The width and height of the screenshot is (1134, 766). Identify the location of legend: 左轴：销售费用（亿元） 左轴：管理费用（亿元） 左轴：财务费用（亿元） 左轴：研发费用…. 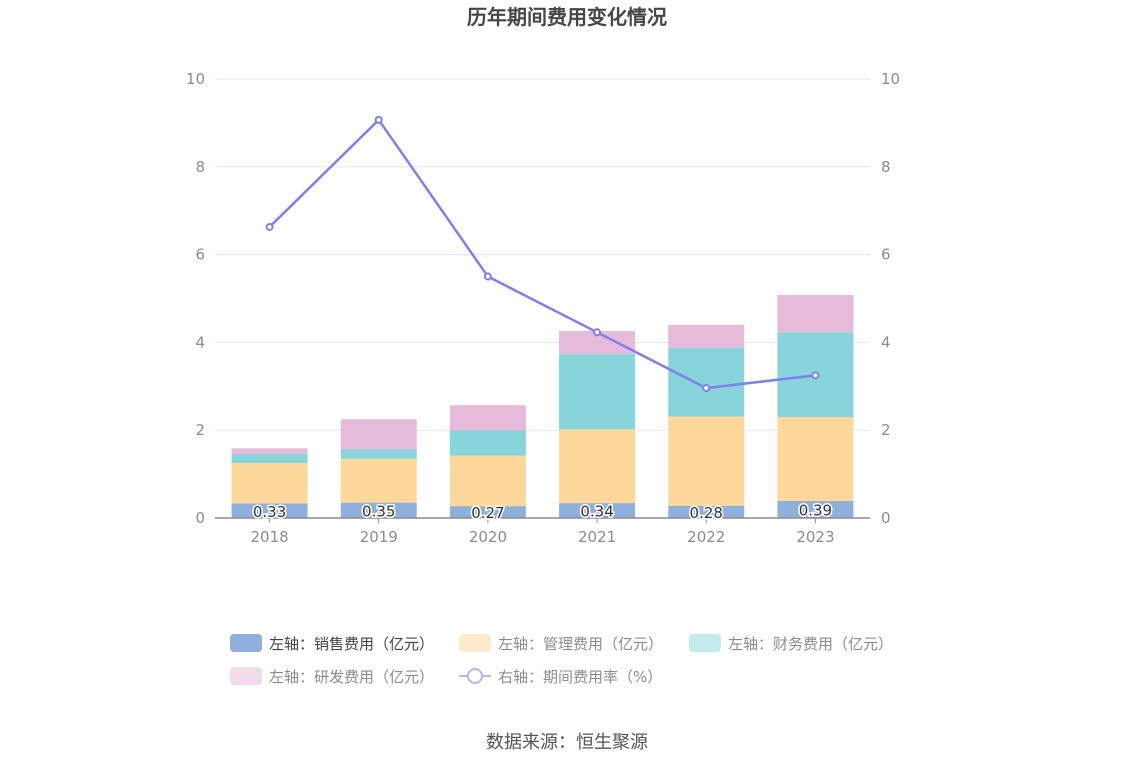
(561, 660).